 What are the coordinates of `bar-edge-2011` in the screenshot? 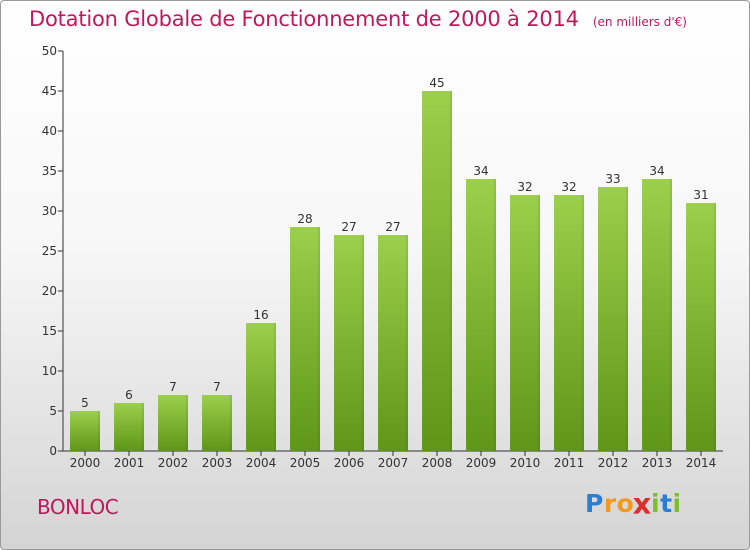 It's located at (582, 323).